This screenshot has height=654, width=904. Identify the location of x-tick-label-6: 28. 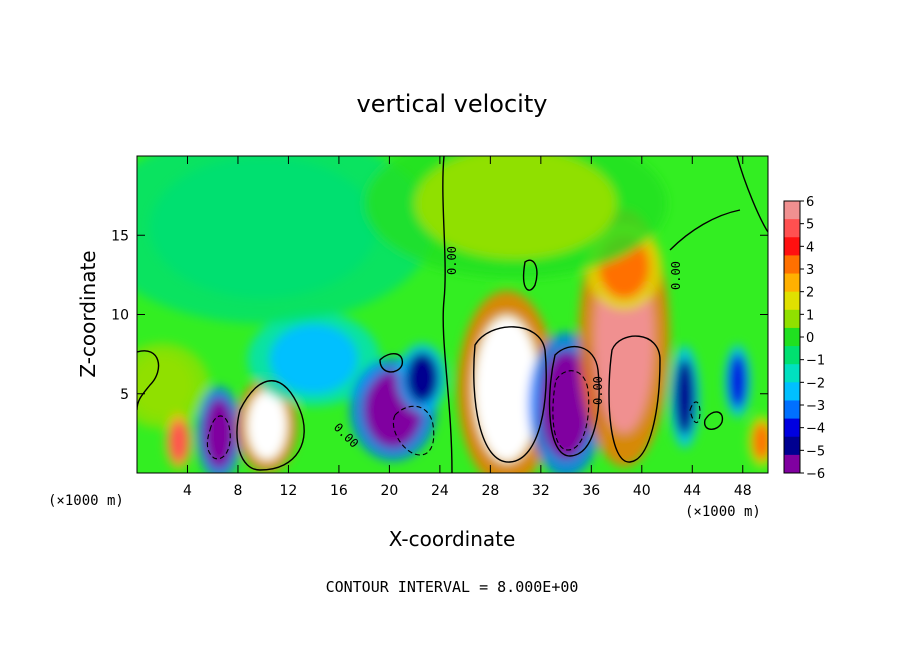
(490, 491).